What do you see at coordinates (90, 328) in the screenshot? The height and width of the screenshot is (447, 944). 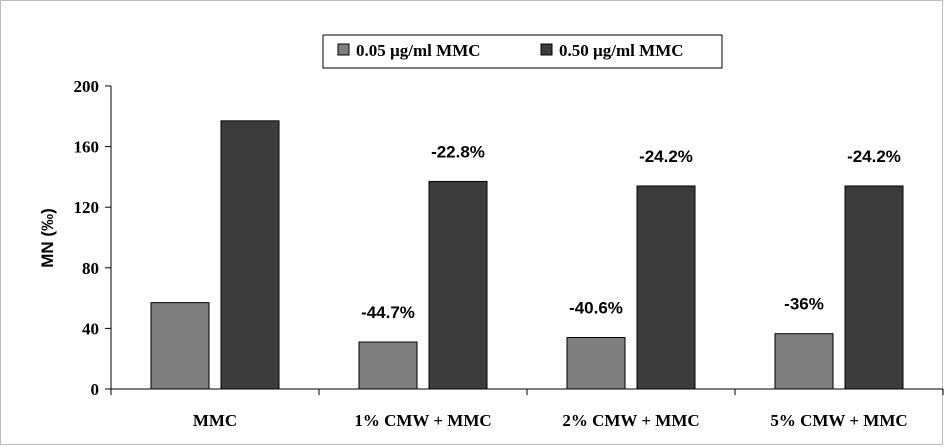 I see `y-tick-label: 40` at bounding box center [90, 328].